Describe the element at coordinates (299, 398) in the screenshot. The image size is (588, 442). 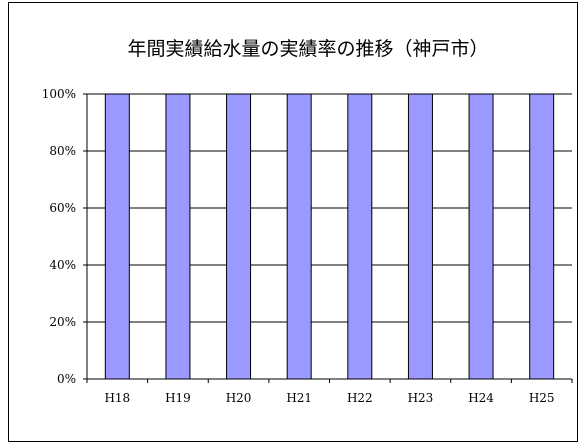
I see `x-tick-label: H21` at that location.